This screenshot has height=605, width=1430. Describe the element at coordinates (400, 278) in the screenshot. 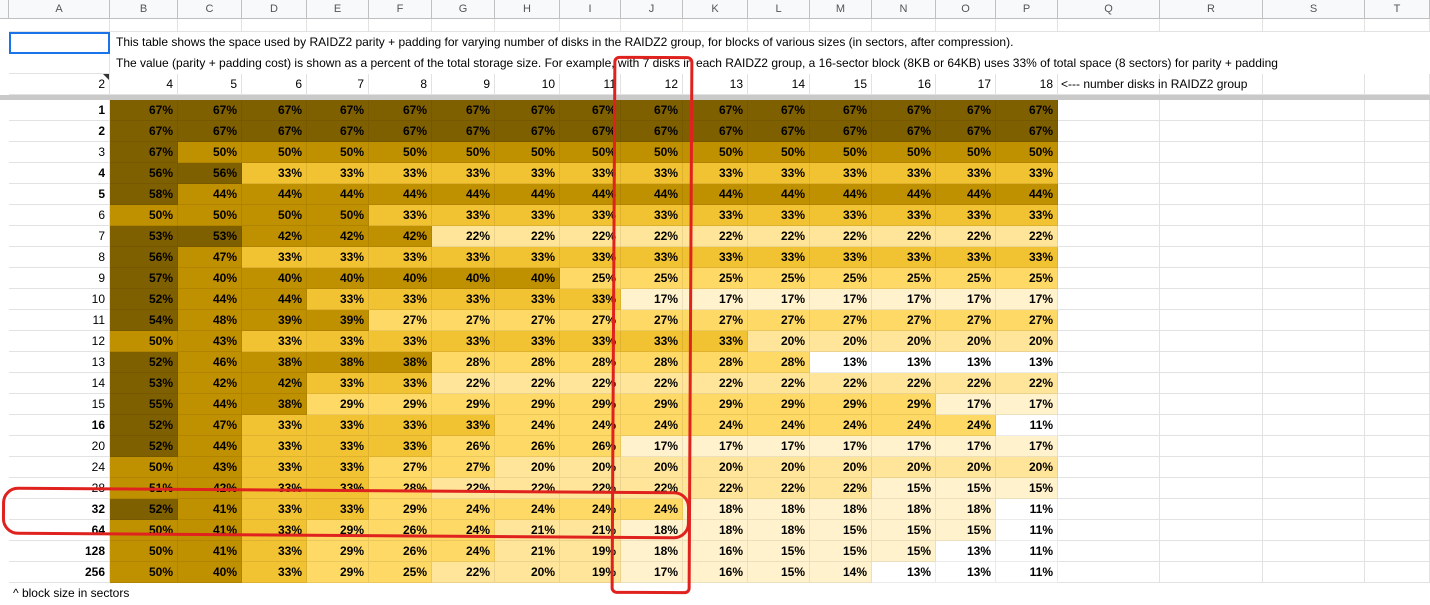

I see `table-cell: 40%` at that location.